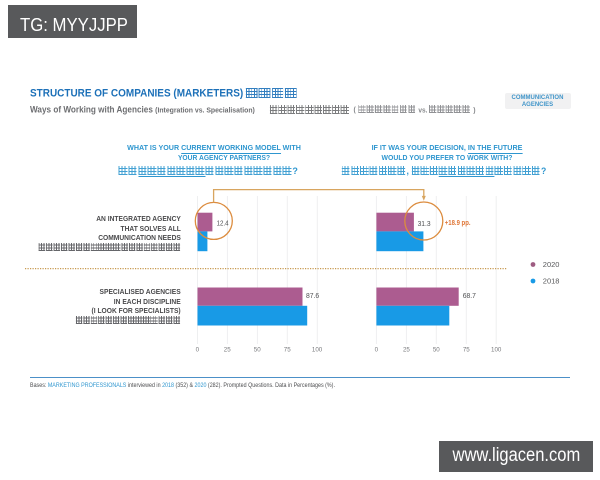  I want to click on svg-text: 12.4, so click(223, 223).